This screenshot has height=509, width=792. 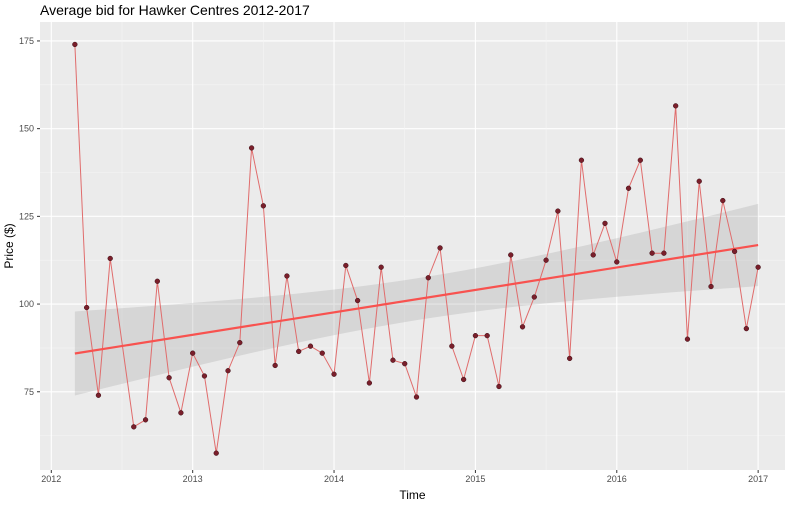 I want to click on y-tick-label: 175, so click(x=26, y=41).